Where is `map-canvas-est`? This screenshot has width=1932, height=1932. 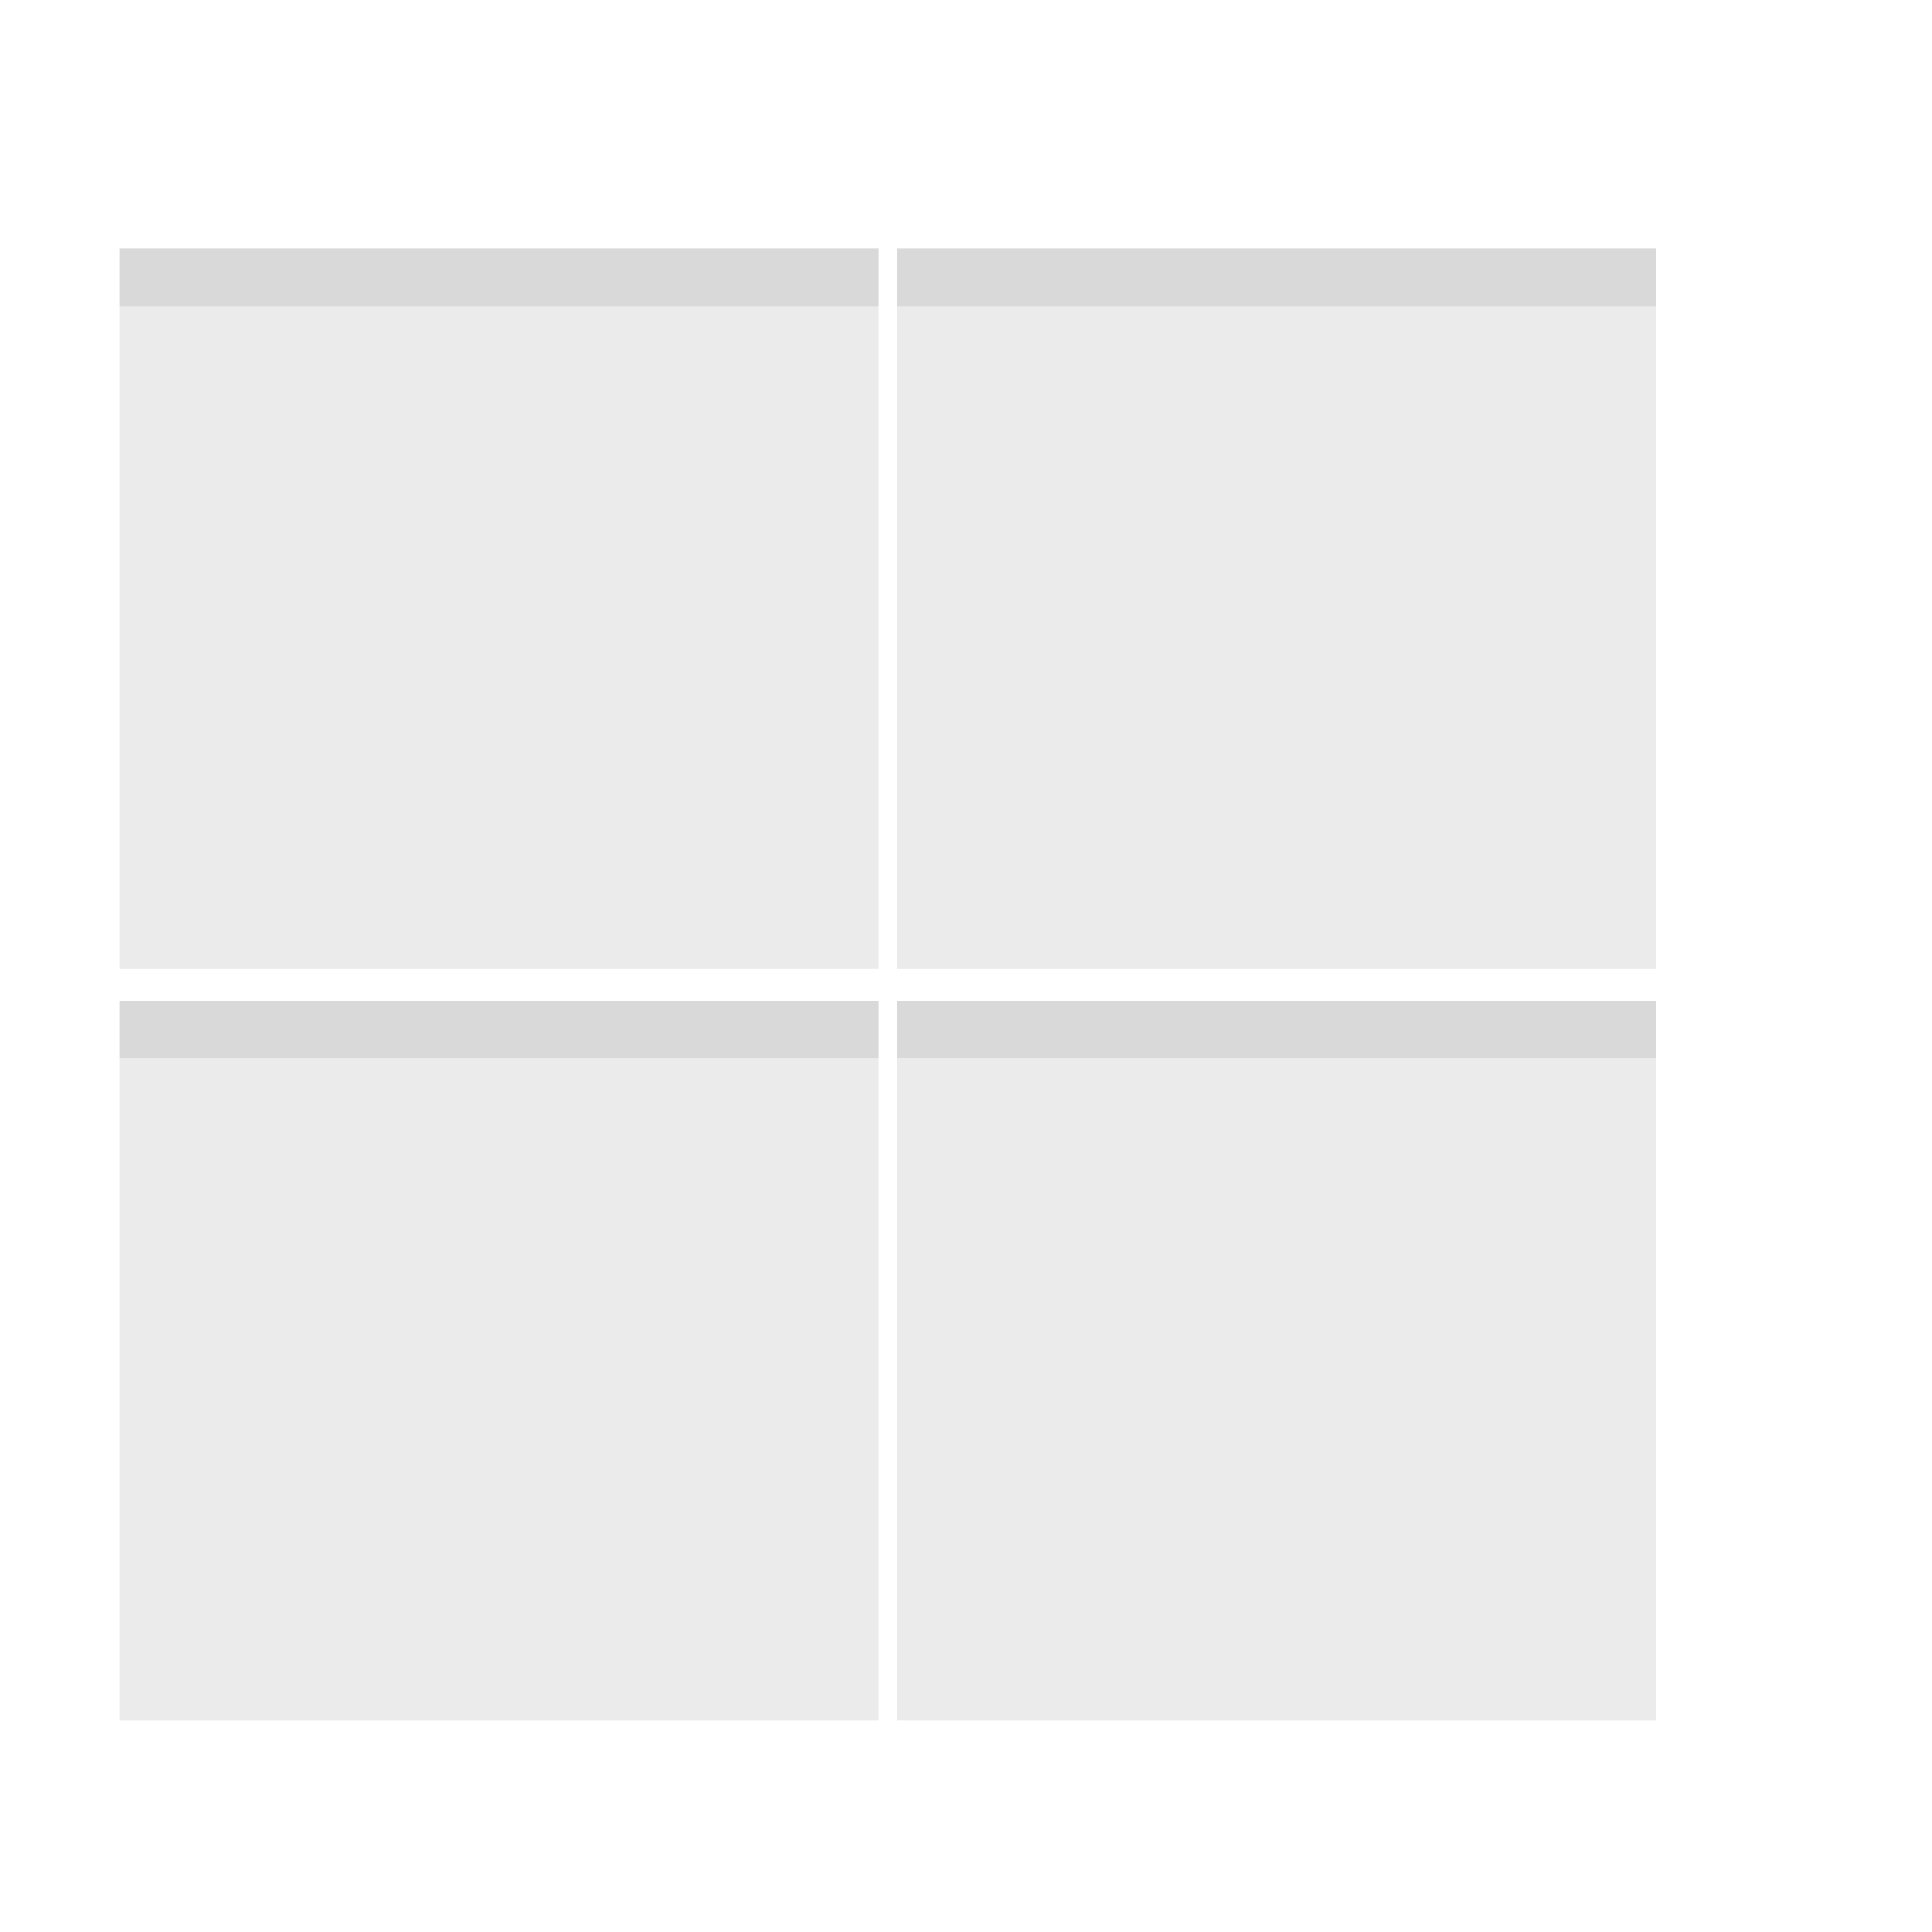 map-canvas-est is located at coordinates (499, 637).